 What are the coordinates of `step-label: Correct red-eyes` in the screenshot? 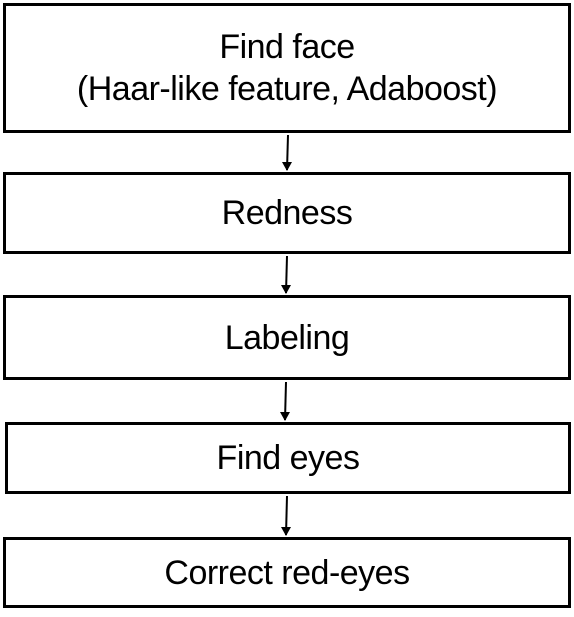 It's located at (287, 572).